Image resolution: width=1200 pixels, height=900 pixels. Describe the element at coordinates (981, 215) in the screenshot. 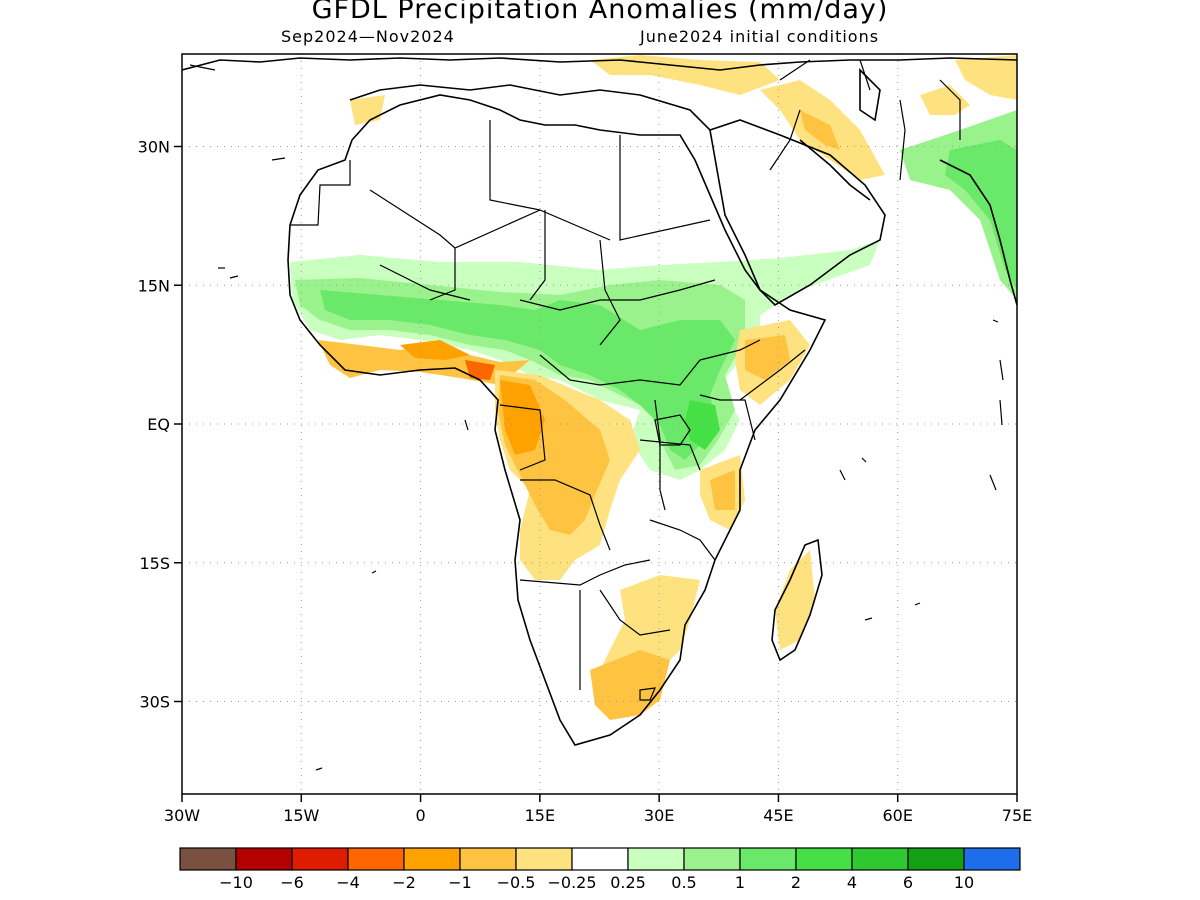

I see `india-wet-strong` at that location.